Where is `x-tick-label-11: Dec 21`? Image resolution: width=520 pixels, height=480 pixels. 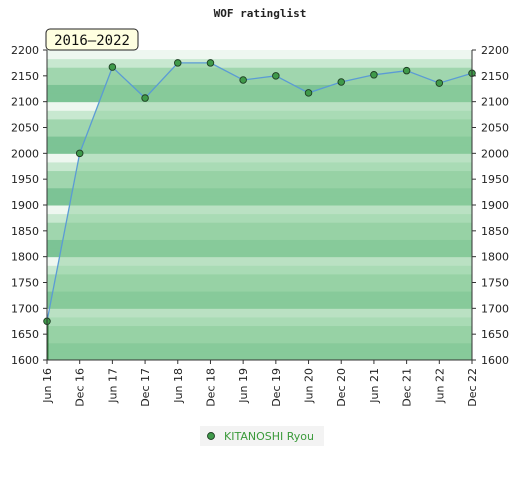
x-tick-label-11: Dec 21 is located at coordinates (407, 387).